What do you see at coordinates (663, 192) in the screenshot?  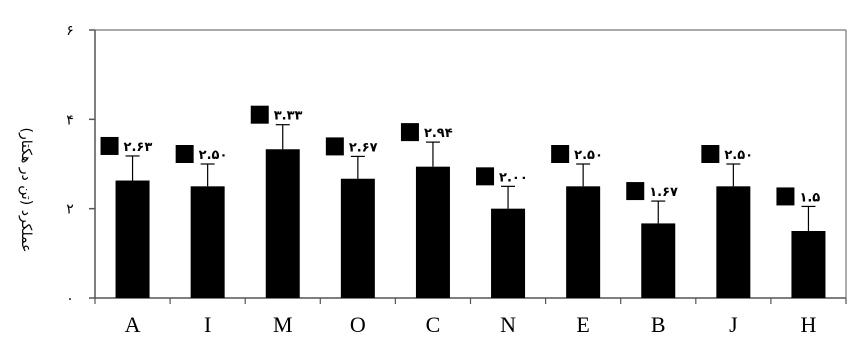 I see `value-label: ۱.۶۷` at bounding box center [663, 192].